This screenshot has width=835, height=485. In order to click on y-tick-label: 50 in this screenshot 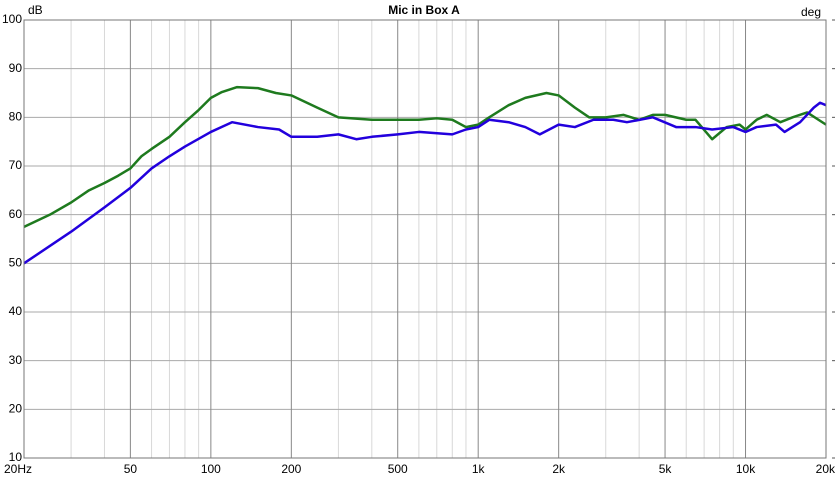, I will do `click(16, 263)`.